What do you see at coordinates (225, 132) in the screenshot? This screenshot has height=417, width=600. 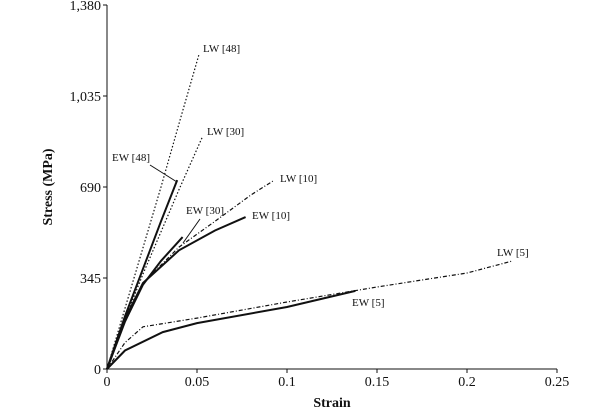 I see `series-label-lw-30: LW [30]` at bounding box center [225, 132].